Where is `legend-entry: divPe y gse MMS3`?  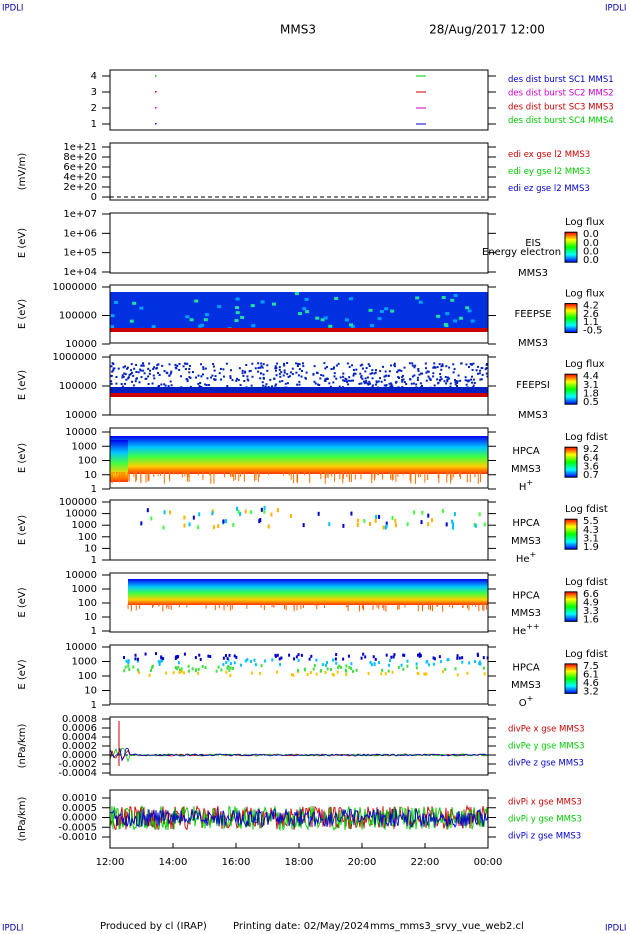 legend-entry: divPe y gse MMS3 is located at coordinates (546, 747).